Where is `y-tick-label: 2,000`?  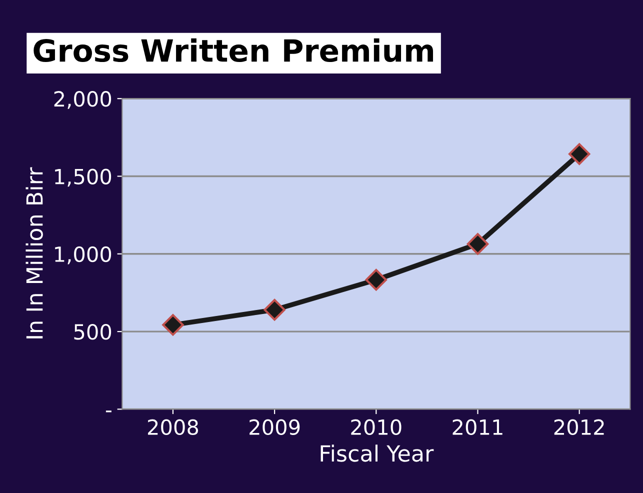 y-tick-label: 2,000 is located at coordinates (83, 100).